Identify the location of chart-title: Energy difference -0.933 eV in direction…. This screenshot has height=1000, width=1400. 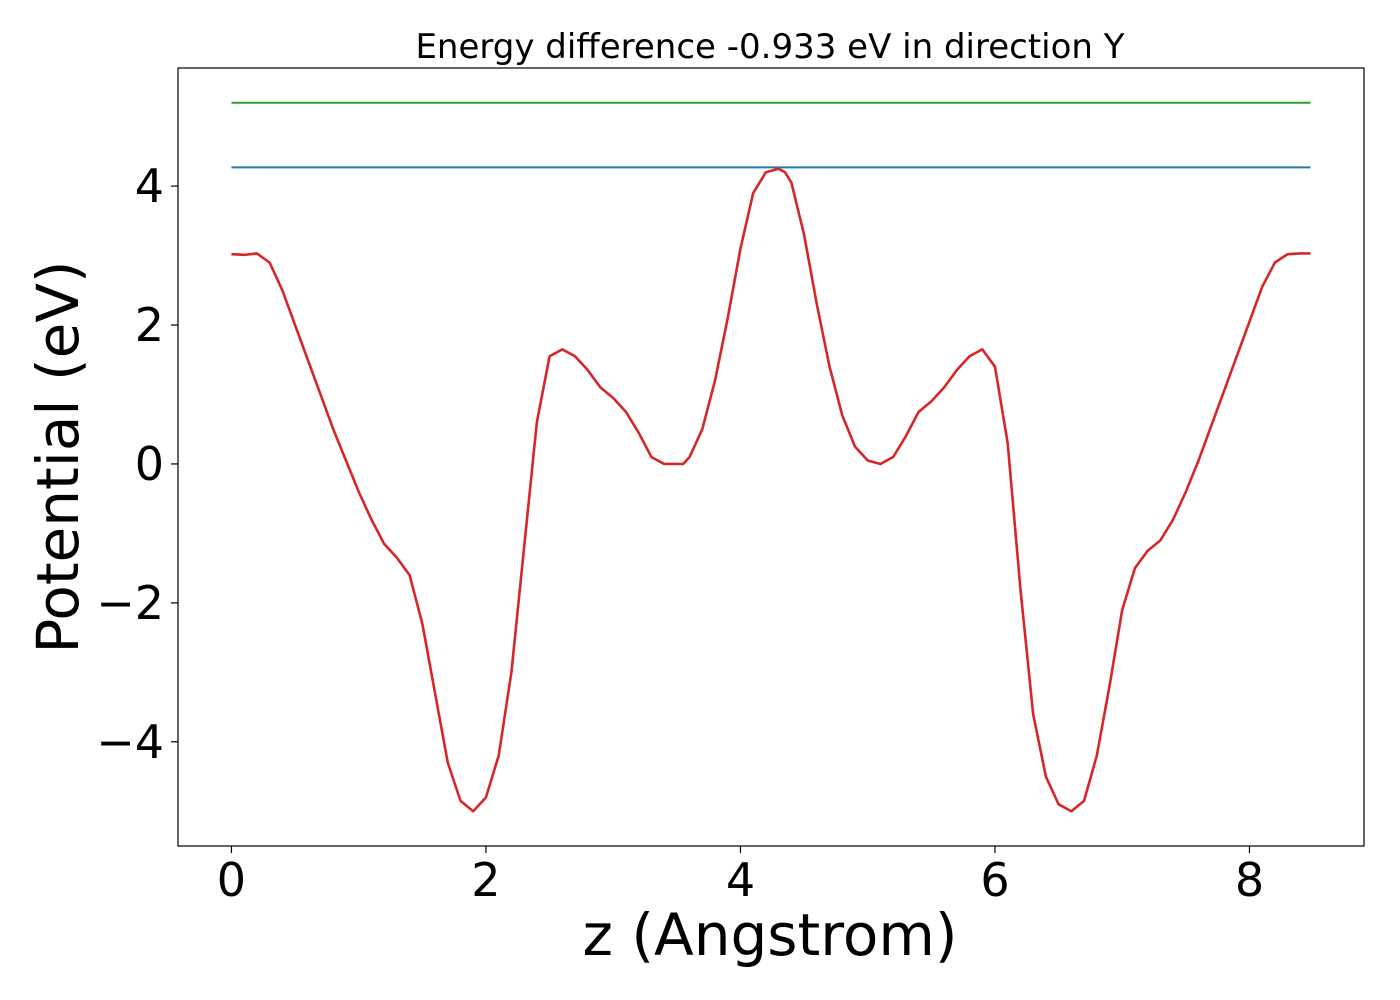
(769, 47).